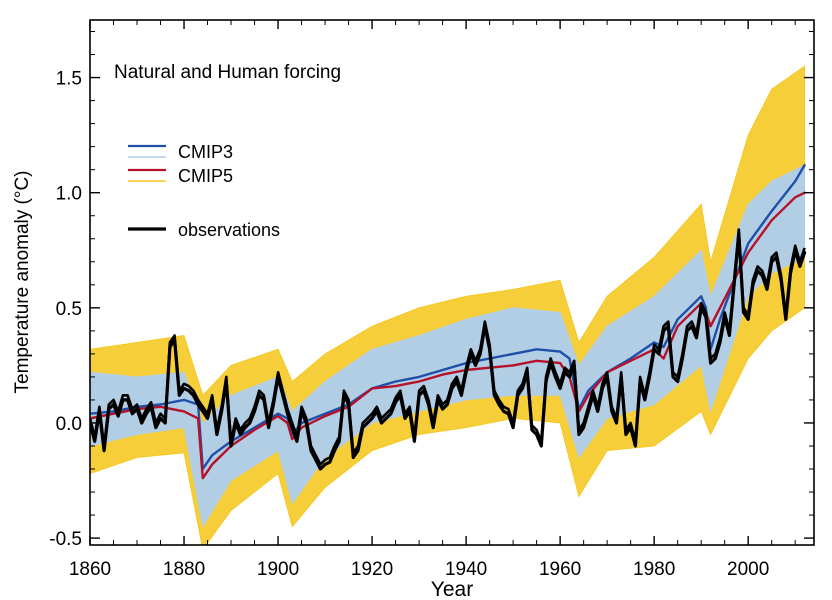 This screenshot has height=600, width=832. I want to click on legend-label-observations: observations, so click(229, 230).